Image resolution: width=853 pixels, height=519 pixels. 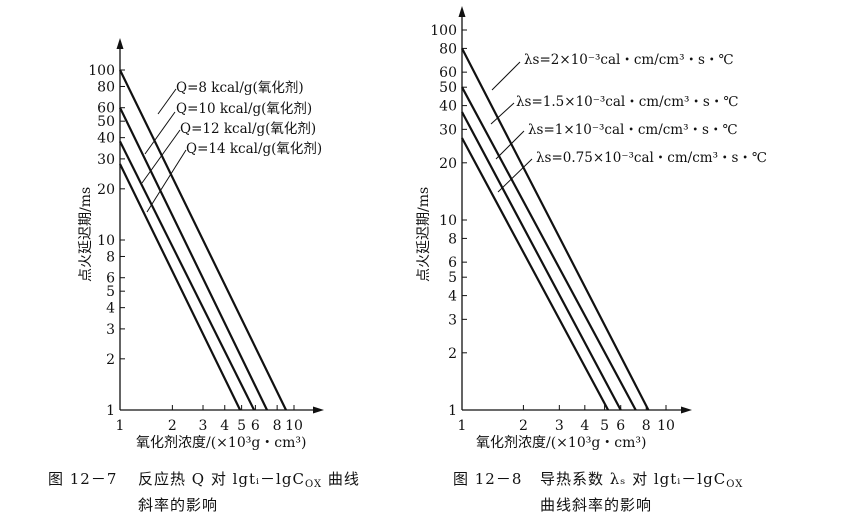 I want to click on legend-label-s2: λs=1×10⁻³cal・cm/cm³・s・℃, so click(x=633, y=130).